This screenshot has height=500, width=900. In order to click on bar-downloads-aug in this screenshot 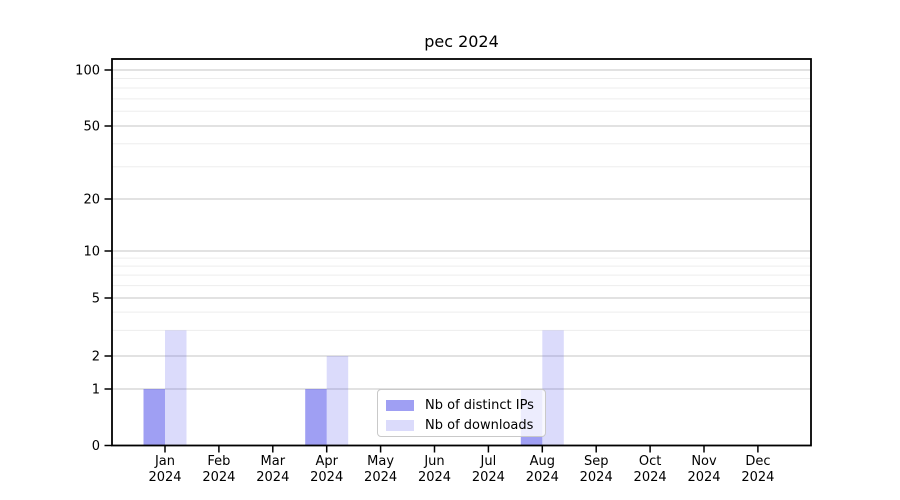, I will do `click(553, 388)`.